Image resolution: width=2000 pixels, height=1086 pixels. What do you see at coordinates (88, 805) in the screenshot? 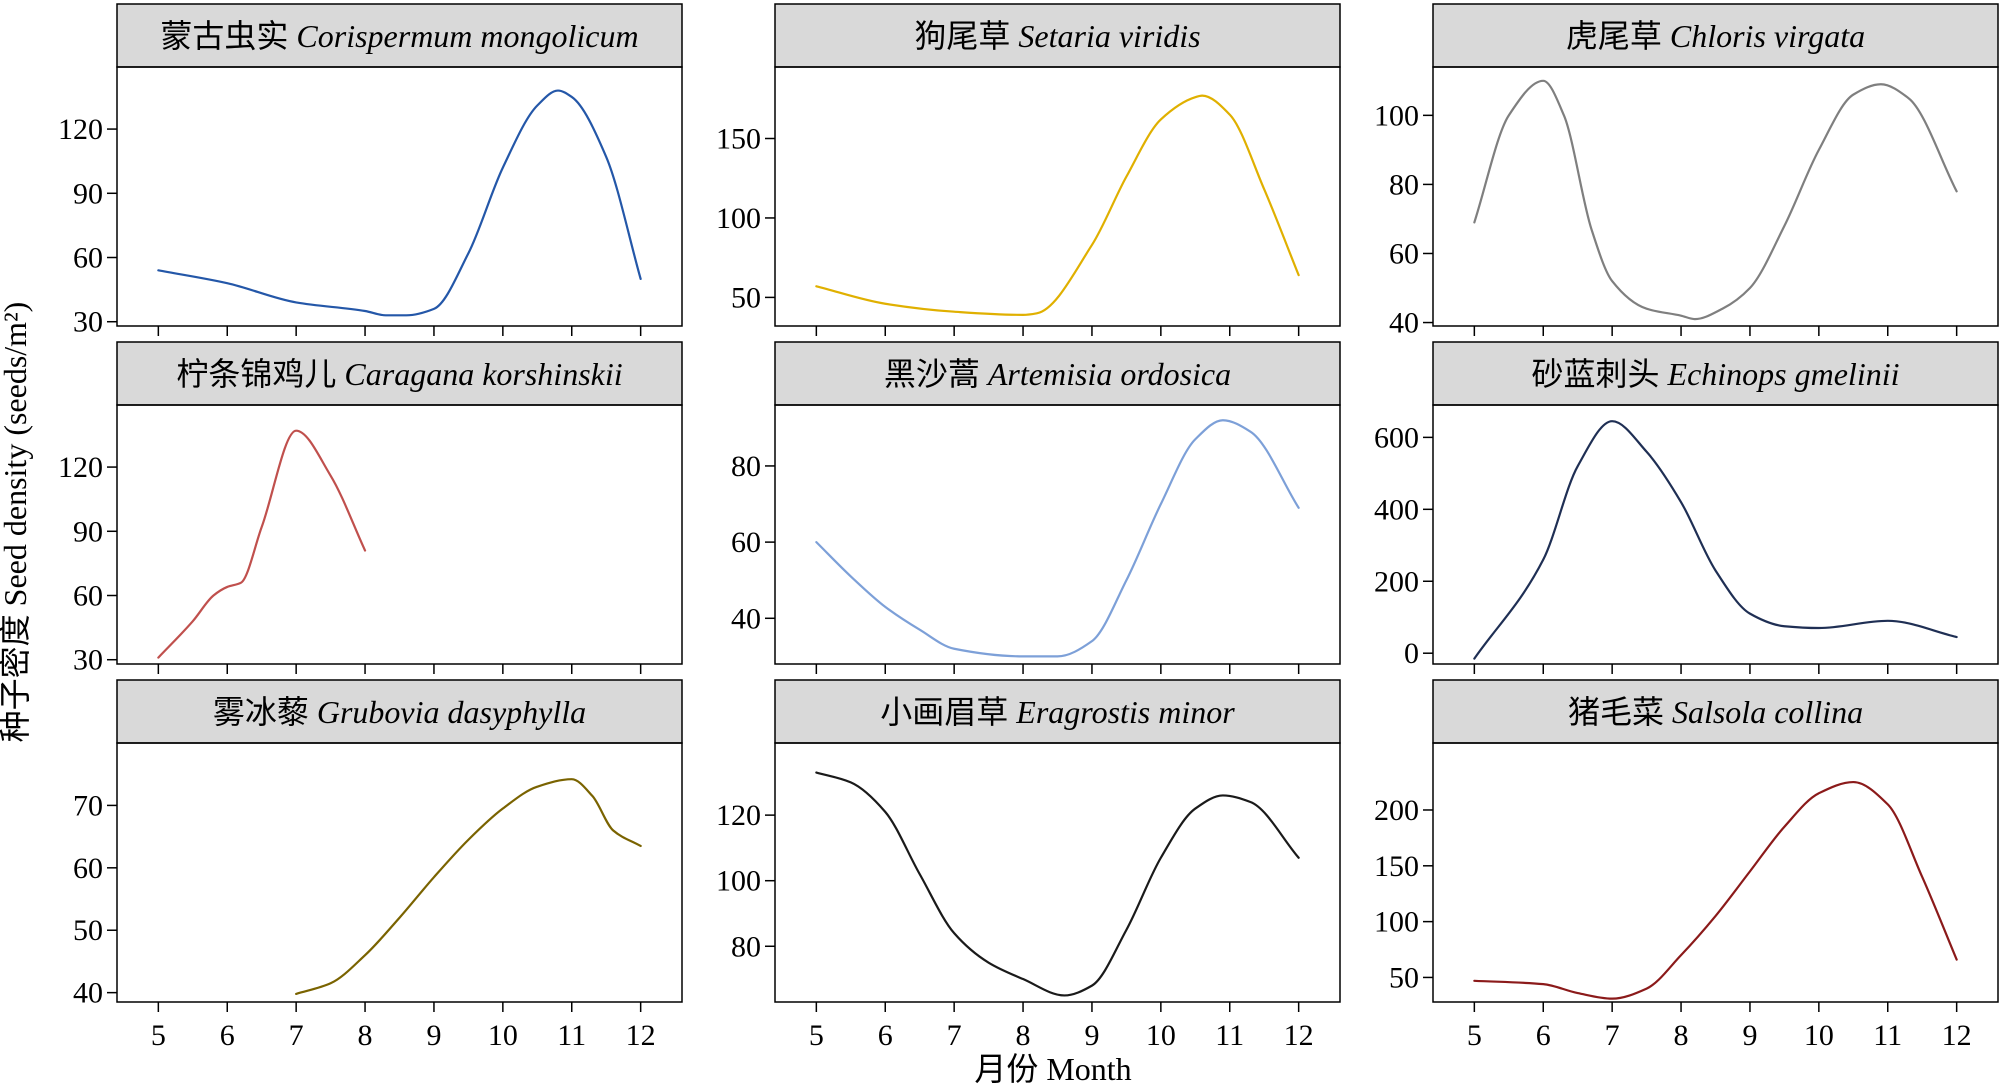
I see `y-tick-label: 70` at bounding box center [88, 805].